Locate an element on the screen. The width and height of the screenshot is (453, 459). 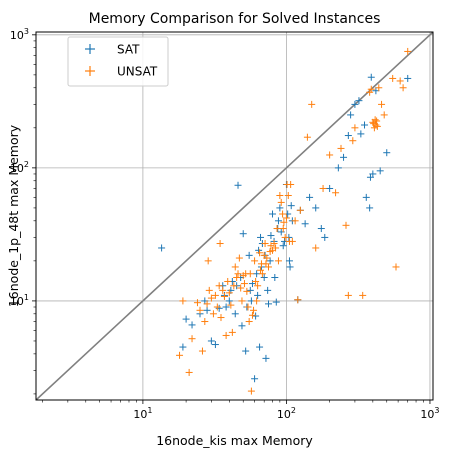
y-tick-label: 103 is located at coordinates (19, 34).